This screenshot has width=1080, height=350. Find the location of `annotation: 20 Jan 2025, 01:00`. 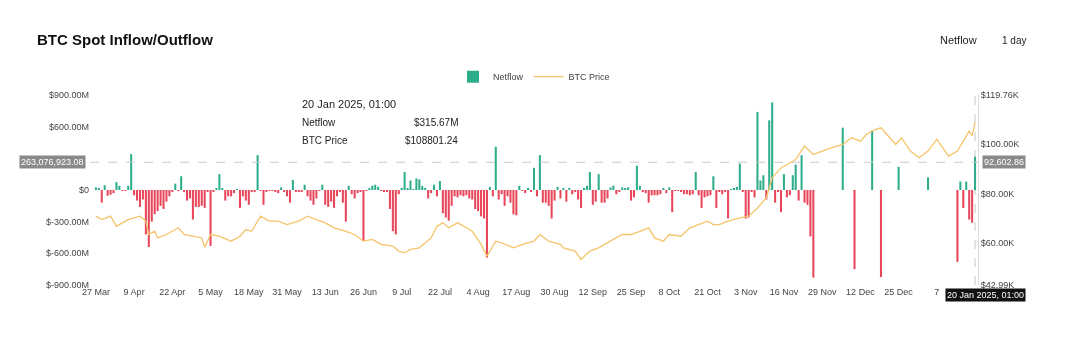

annotation: 20 Jan 2025, 01:00 is located at coordinates (349, 104).